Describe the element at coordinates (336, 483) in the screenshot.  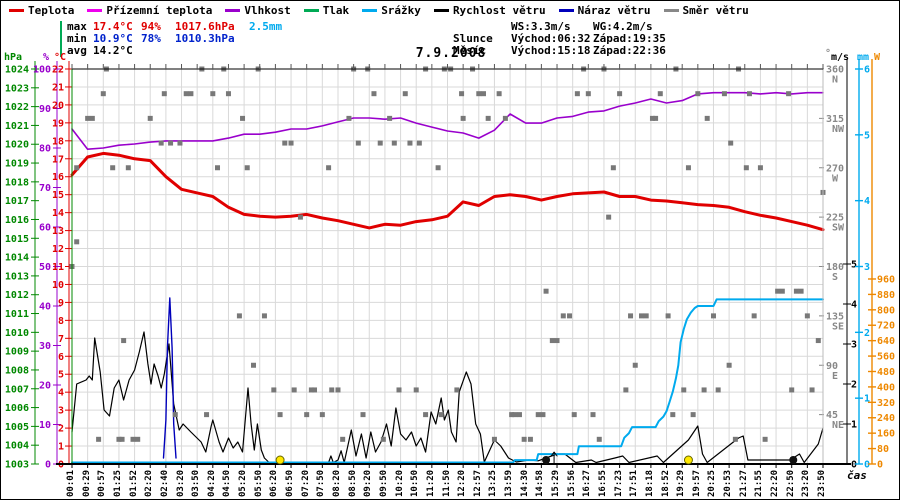
I see `time-tick-label: 08:20` at that location.